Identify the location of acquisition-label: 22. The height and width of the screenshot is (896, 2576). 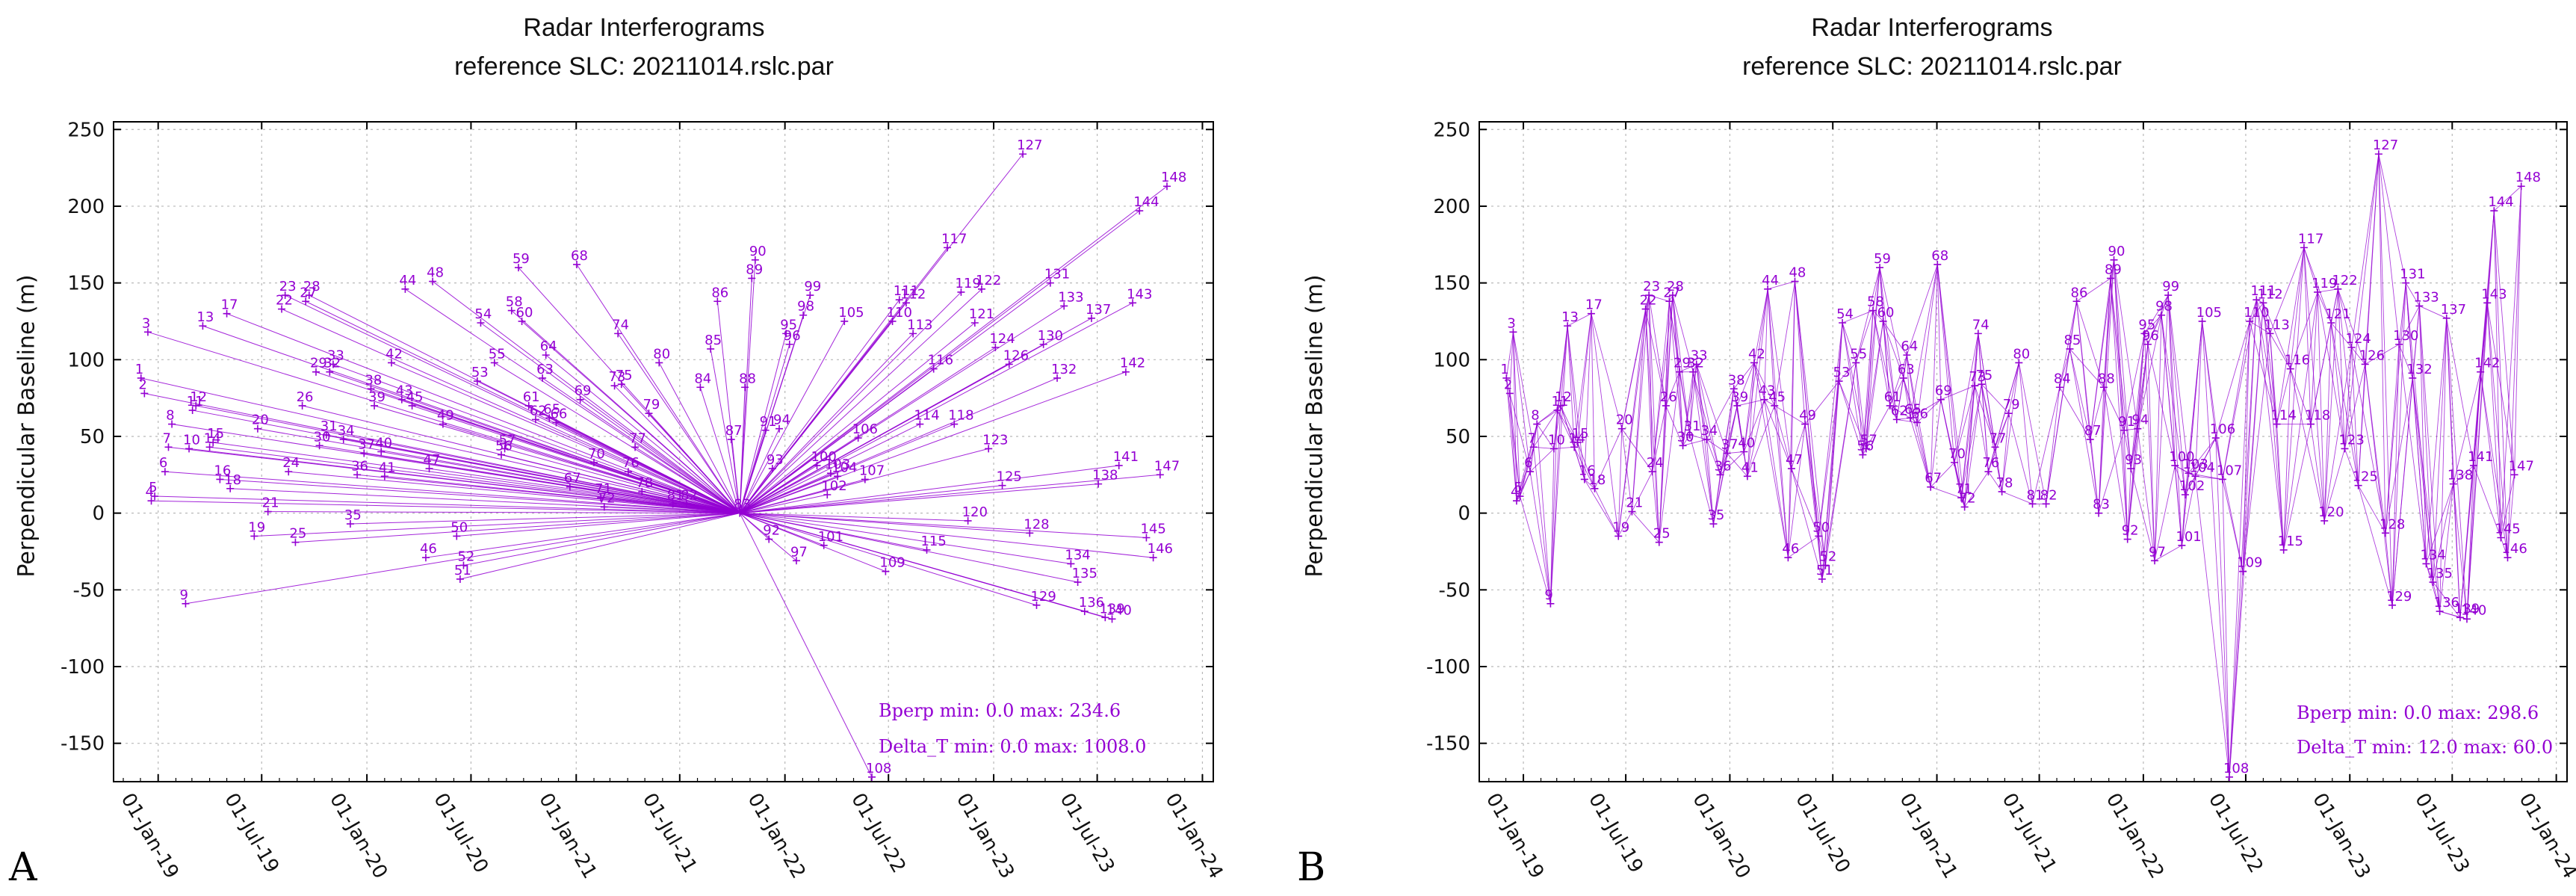
(284, 301).